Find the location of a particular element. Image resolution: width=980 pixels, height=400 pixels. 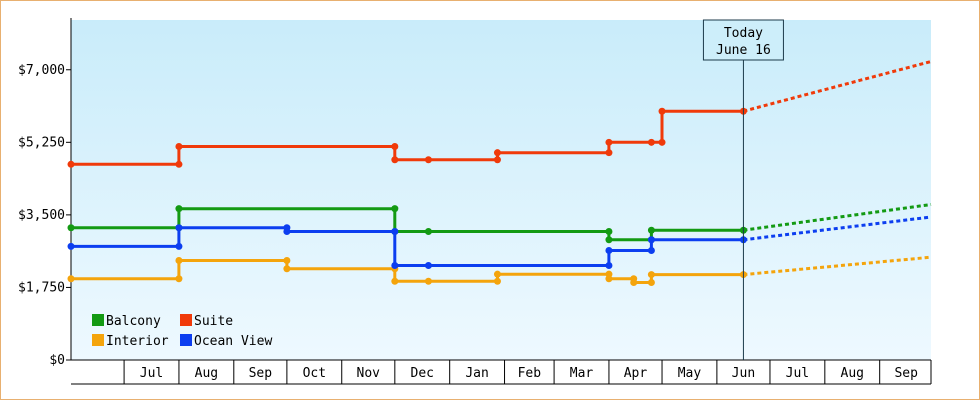

y-tick-label: $0 is located at coordinates (57, 360).